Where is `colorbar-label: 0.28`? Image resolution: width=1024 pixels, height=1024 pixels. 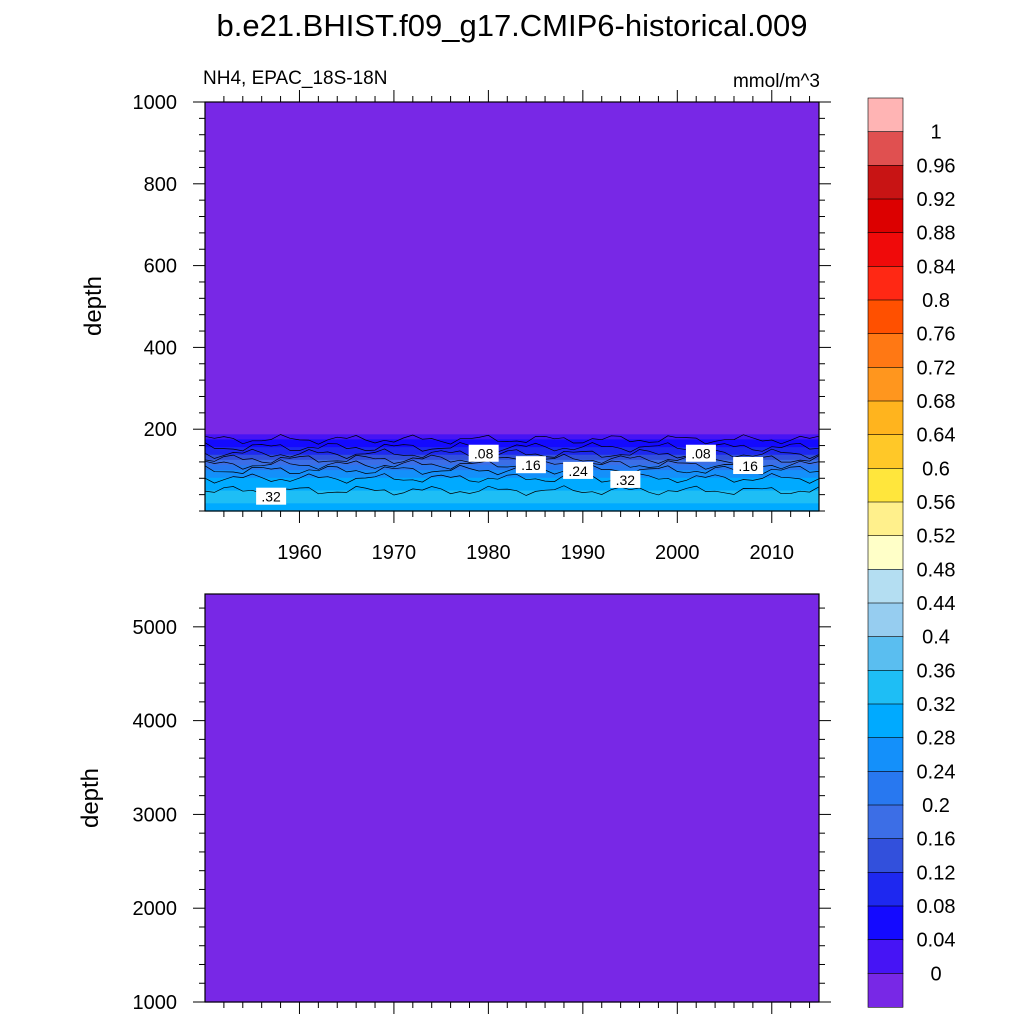
colorbar-label: 0.28 is located at coordinates (936, 739).